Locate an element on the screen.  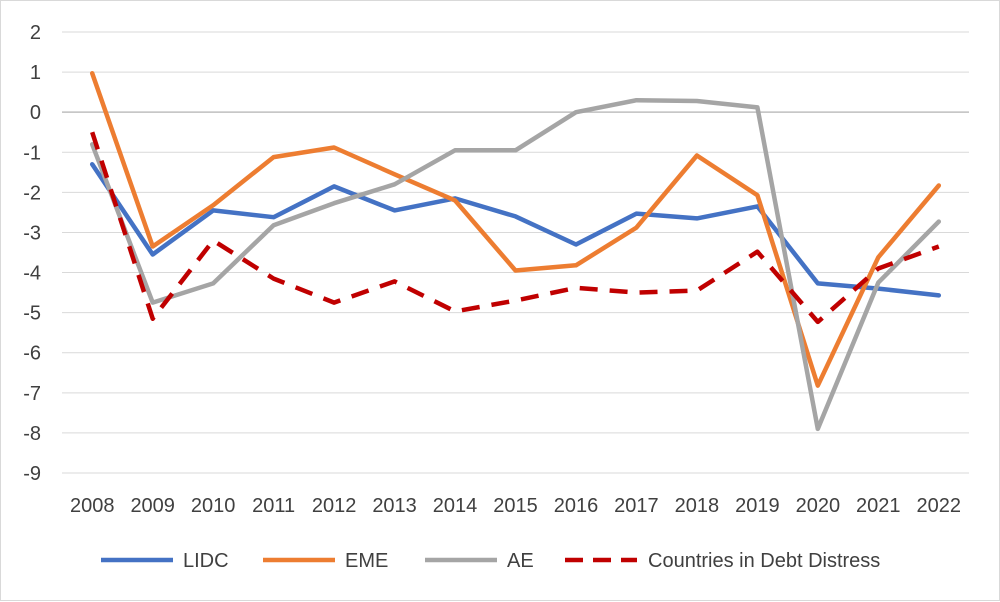
x-tick-label: 2018 is located at coordinates (697, 506).